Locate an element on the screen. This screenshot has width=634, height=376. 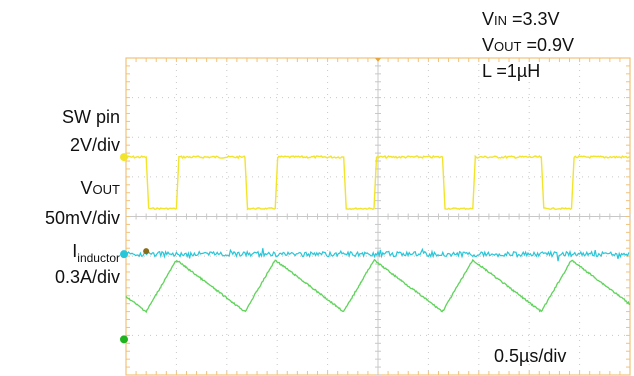
inductance-annotation: L =1µH is located at coordinates (511, 71).